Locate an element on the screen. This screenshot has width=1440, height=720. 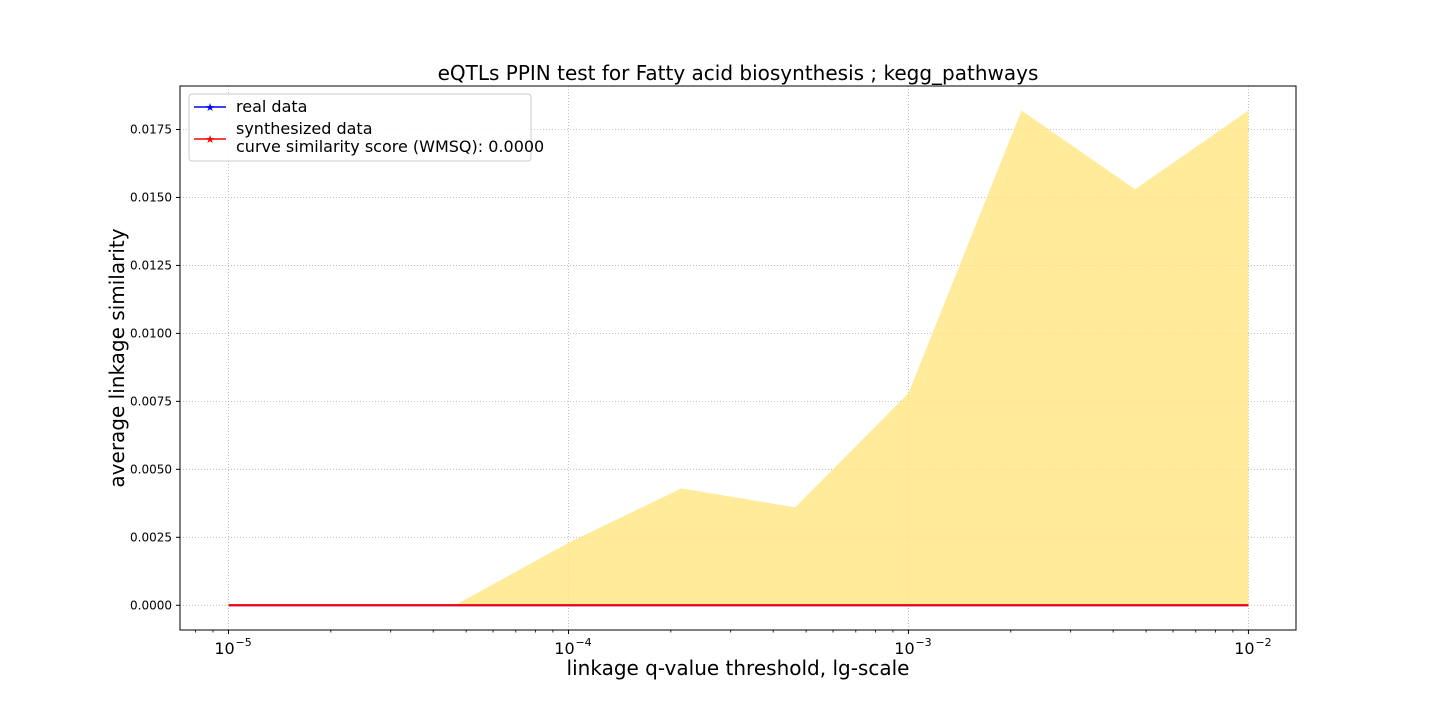
legend-box is located at coordinates (360, 127).